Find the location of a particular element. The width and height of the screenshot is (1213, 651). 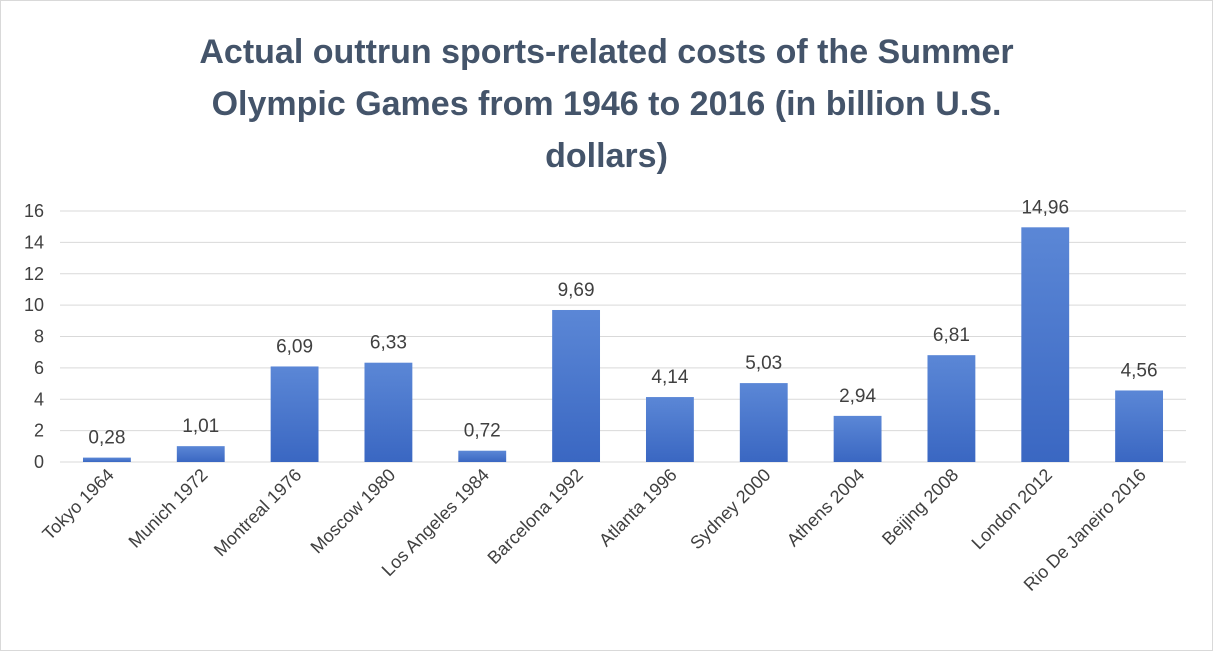

y-tick-label: 0 is located at coordinates (39, 462).